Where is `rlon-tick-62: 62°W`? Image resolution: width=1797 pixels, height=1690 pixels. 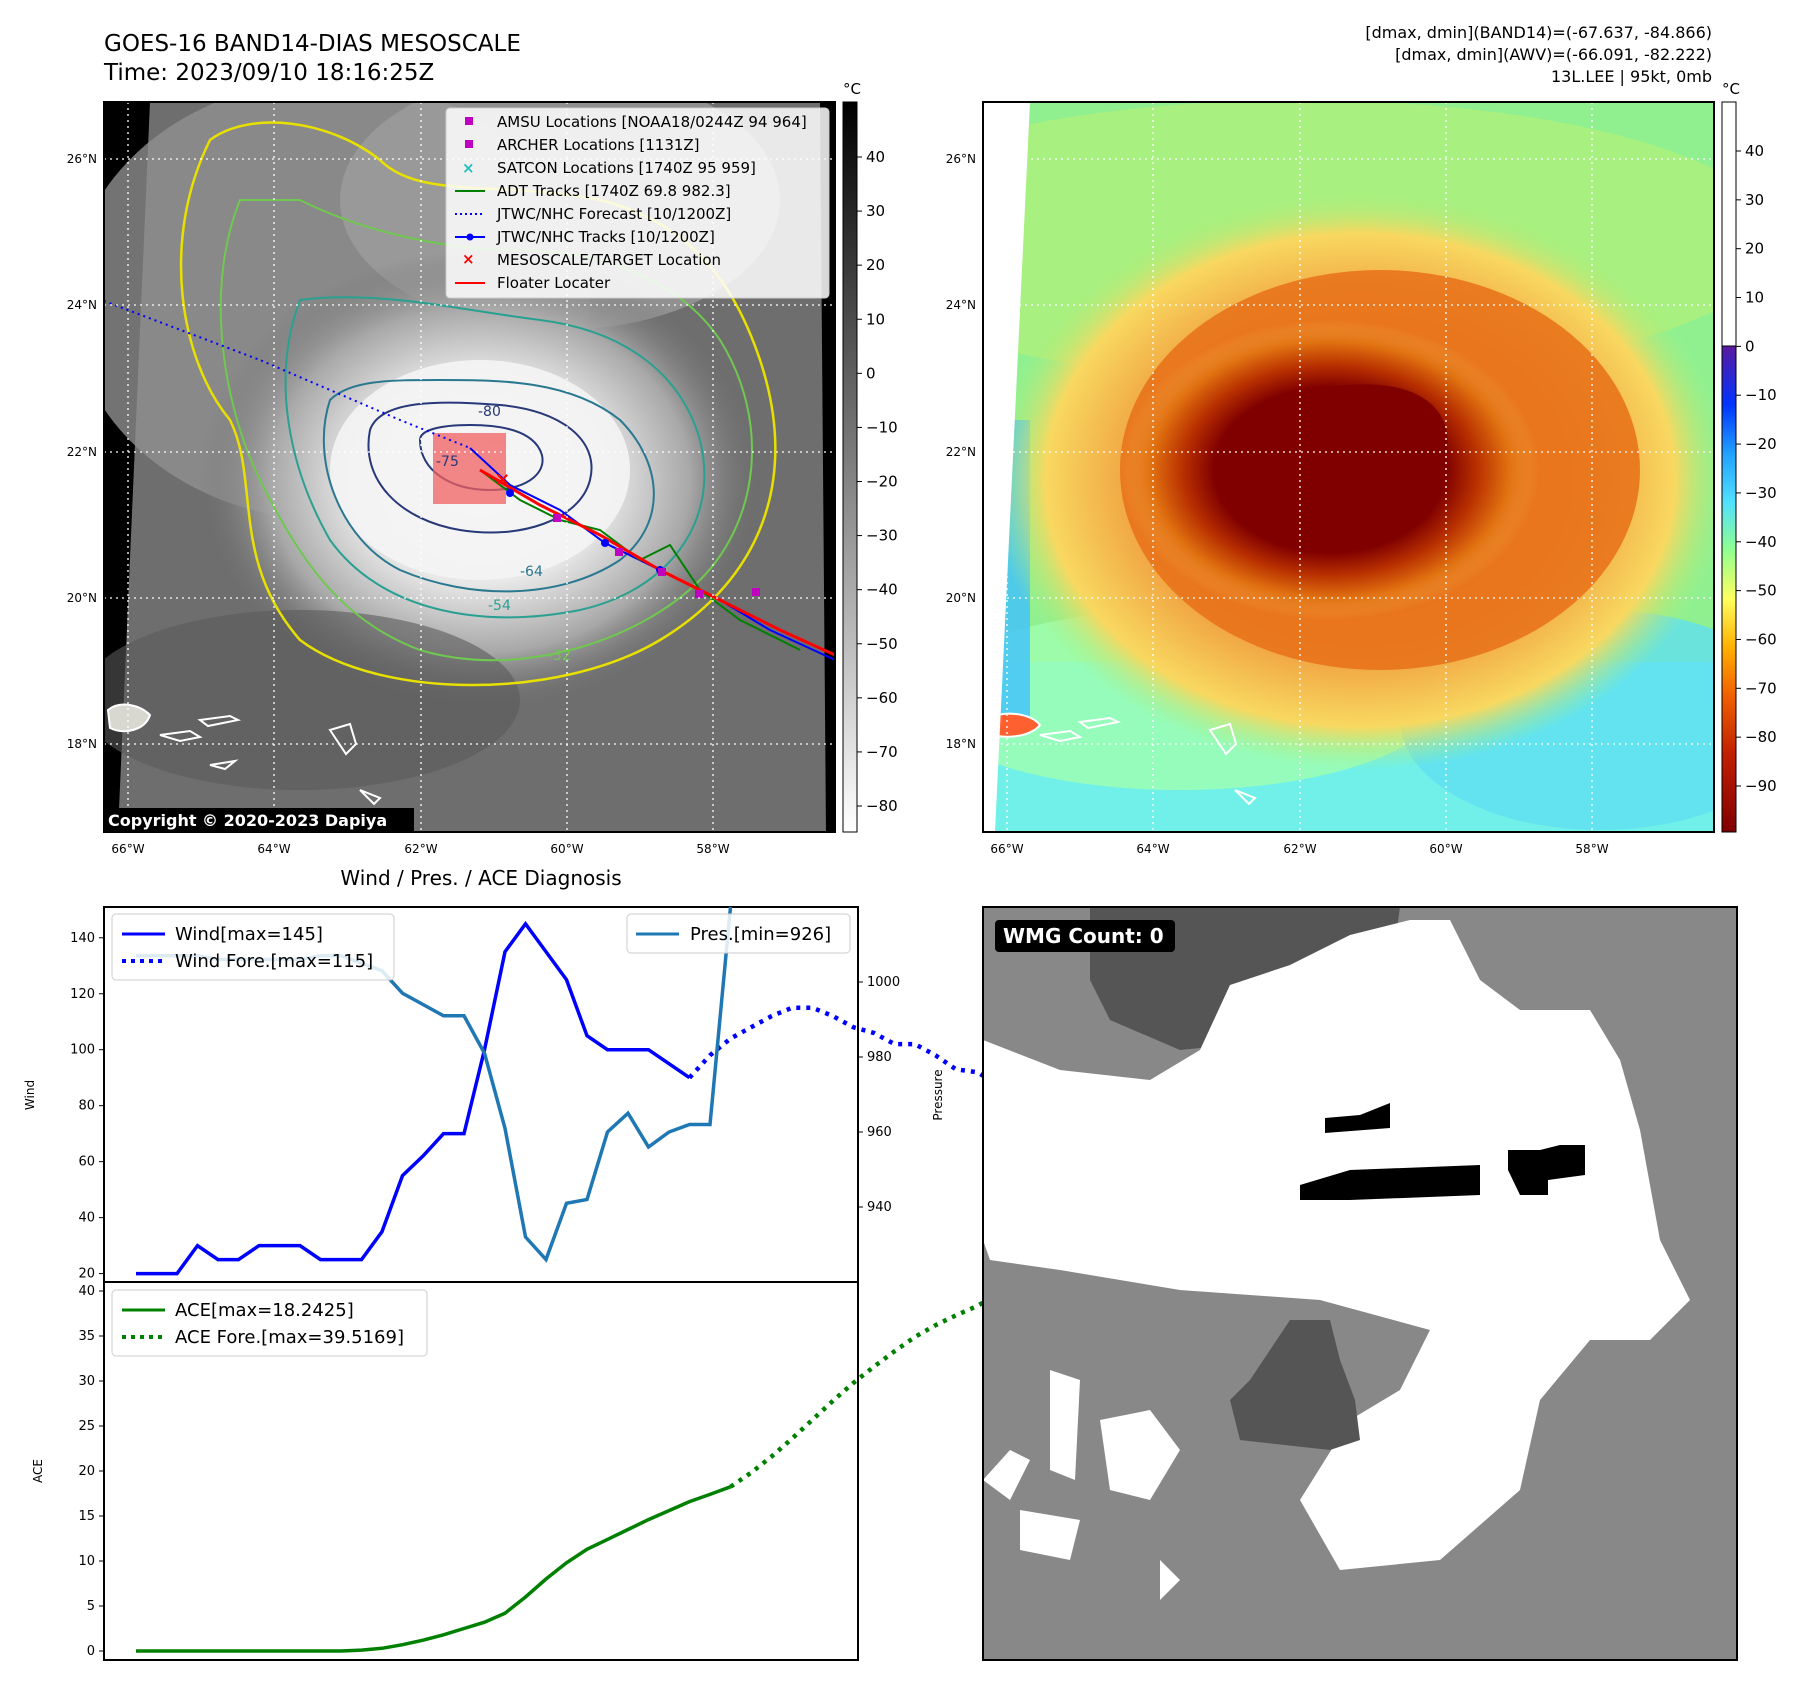
rlon-tick-62: 62°W is located at coordinates (1299, 849).